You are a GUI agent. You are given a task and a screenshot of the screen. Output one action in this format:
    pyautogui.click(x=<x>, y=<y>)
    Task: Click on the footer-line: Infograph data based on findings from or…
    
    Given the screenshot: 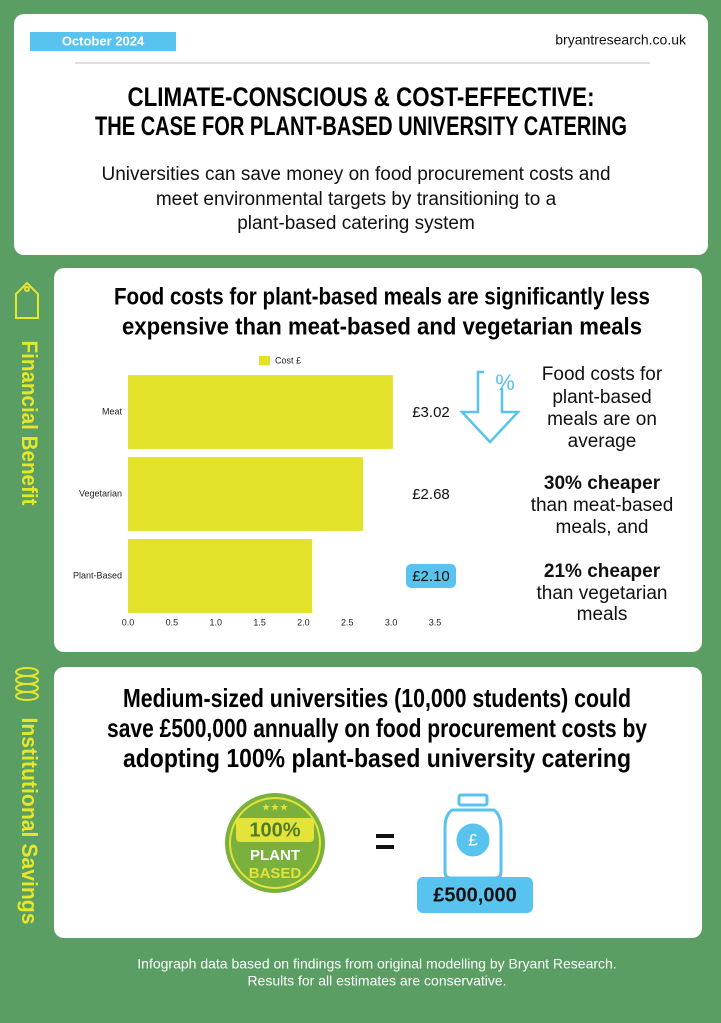 What is the action you would take?
    pyautogui.click(x=376, y=964)
    